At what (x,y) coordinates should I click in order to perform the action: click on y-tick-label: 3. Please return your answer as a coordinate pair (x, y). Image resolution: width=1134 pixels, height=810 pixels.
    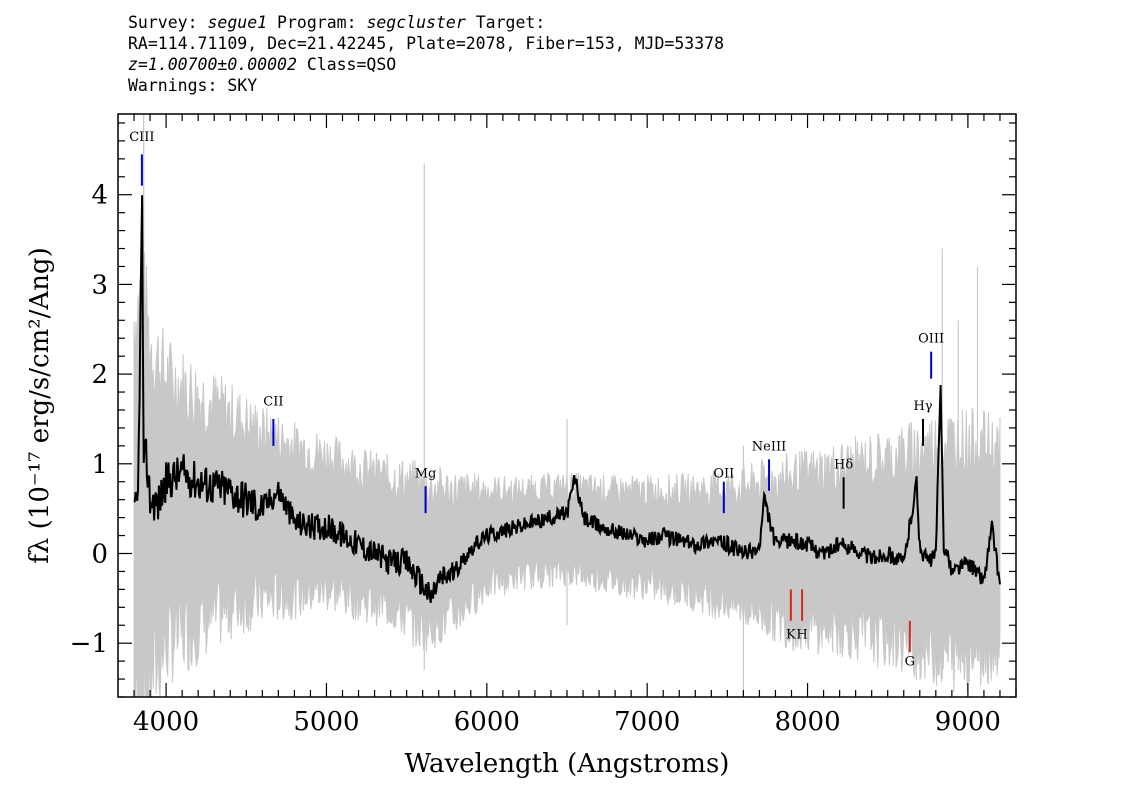
    Looking at the image, I should click on (99, 285).